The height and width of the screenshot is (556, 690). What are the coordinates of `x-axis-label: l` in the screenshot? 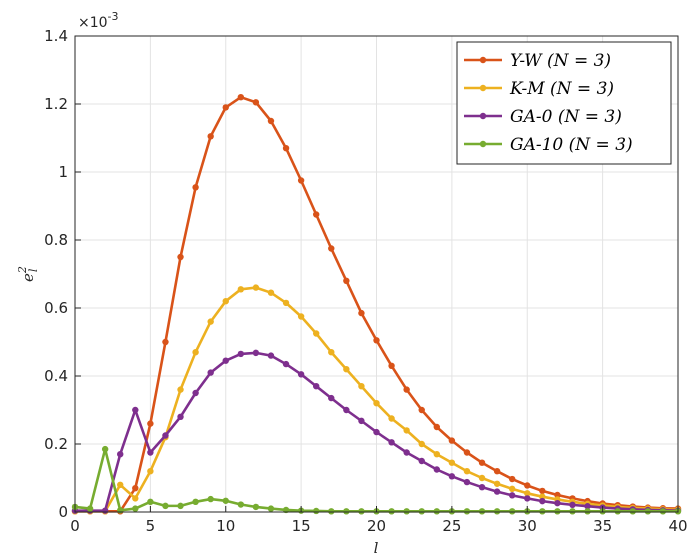 It's located at (376, 547).